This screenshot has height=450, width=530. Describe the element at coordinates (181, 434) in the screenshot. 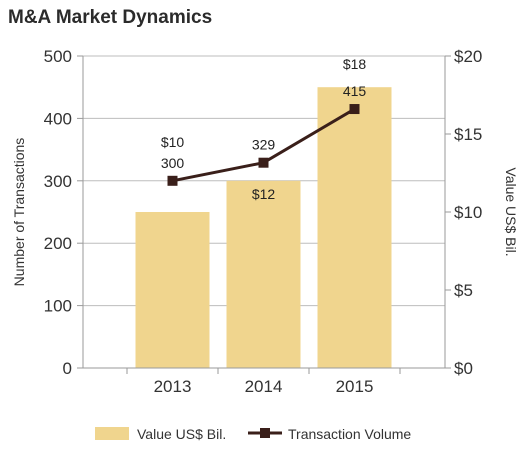

I see `legend-label-value: Value US$ Bil.` at that location.